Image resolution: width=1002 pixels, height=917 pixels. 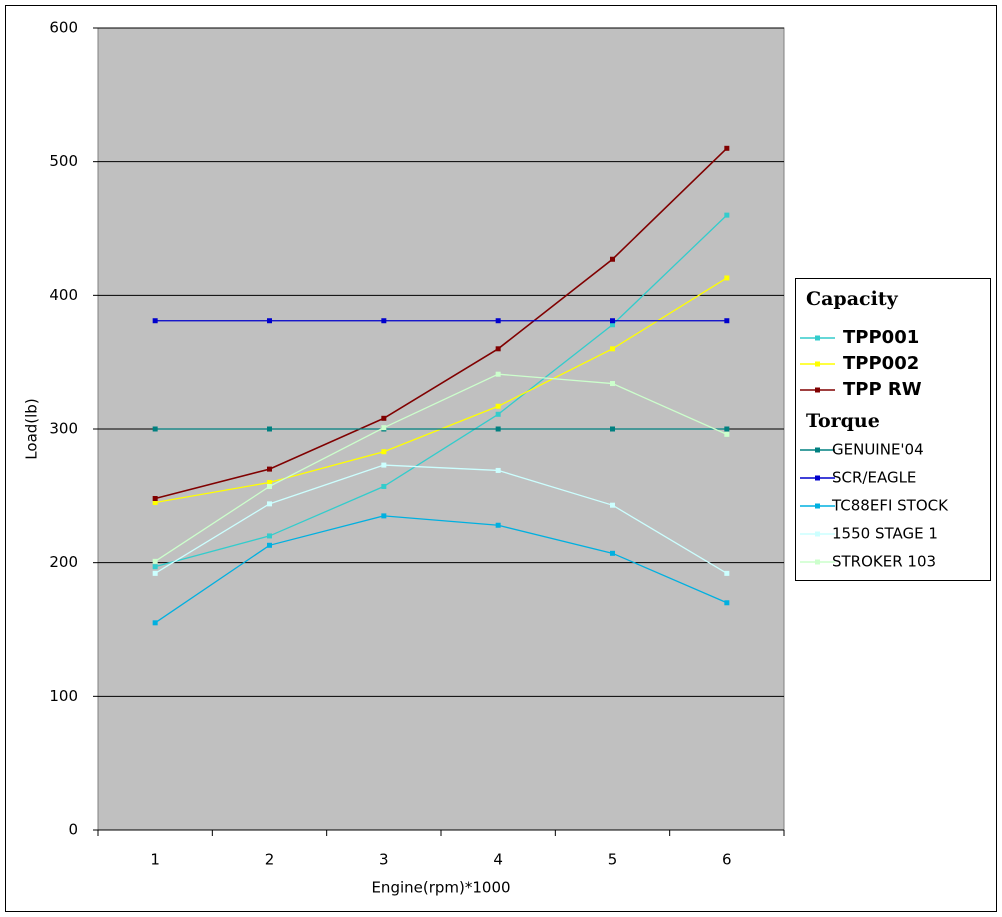 I want to click on x-tick-label: 5, so click(x=613, y=860).